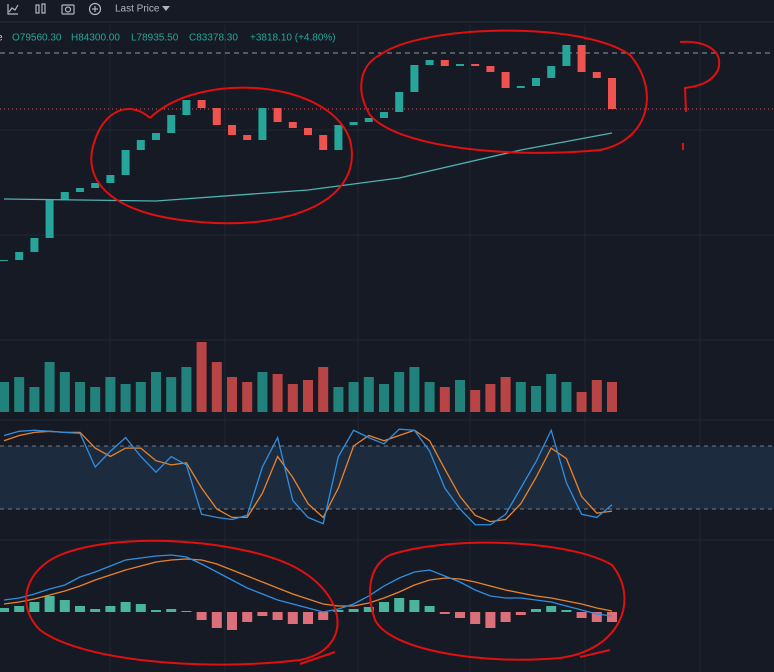 This screenshot has height=672, width=774. Describe the element at coordinates (387, 477) in the screenshot. I see `stoch-band` at that location.